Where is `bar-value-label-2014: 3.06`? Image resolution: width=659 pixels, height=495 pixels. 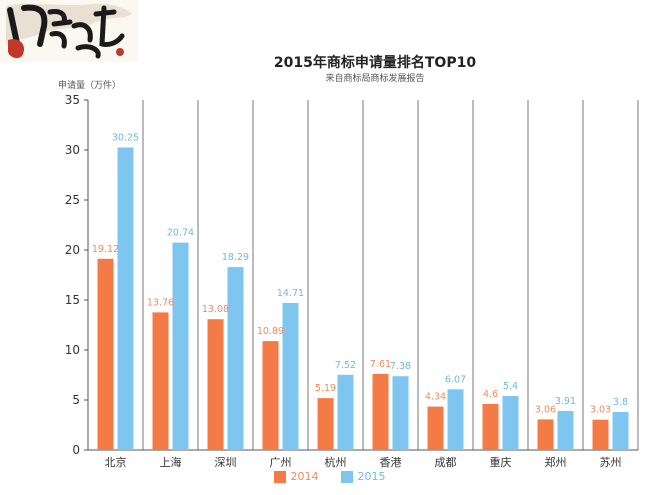 bar-value-label-2014: 3.06 is located at coordinates (545, 409).